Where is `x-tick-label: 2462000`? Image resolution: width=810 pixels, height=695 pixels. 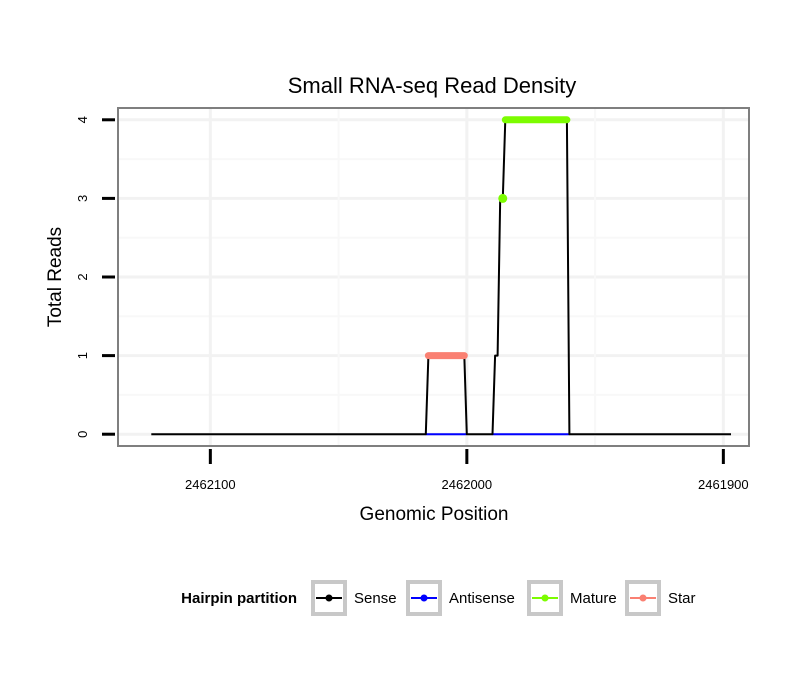
x-tick-label: 2462000 is located at coordinates (467, 484).